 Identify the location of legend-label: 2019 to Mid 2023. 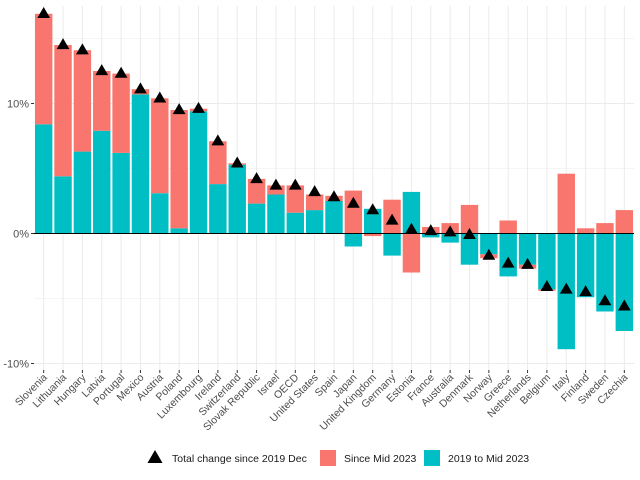
(488, 459).